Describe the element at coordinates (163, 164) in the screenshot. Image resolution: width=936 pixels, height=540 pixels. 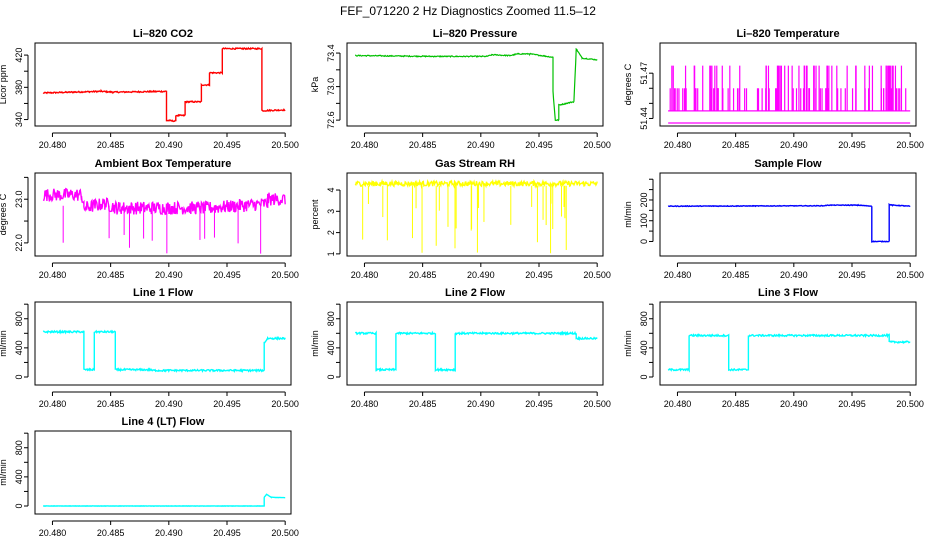
I see `panel-title: Ambient Box Temperature` at that location.